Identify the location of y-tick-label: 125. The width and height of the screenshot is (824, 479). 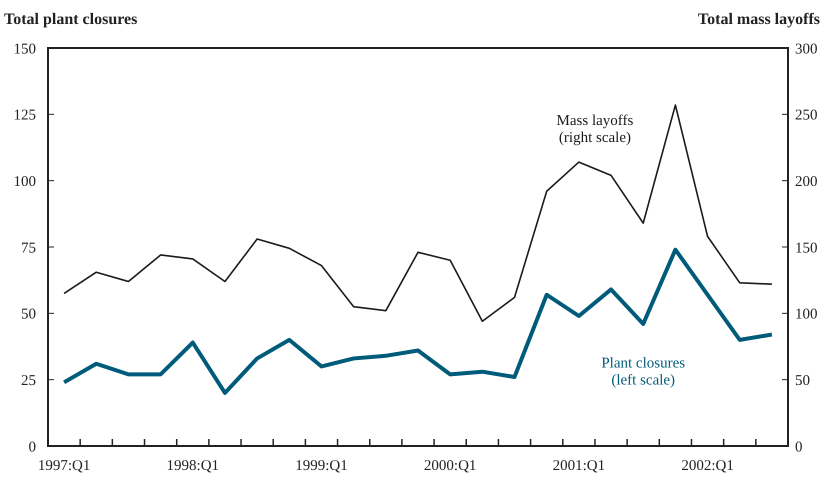
(25, 116).